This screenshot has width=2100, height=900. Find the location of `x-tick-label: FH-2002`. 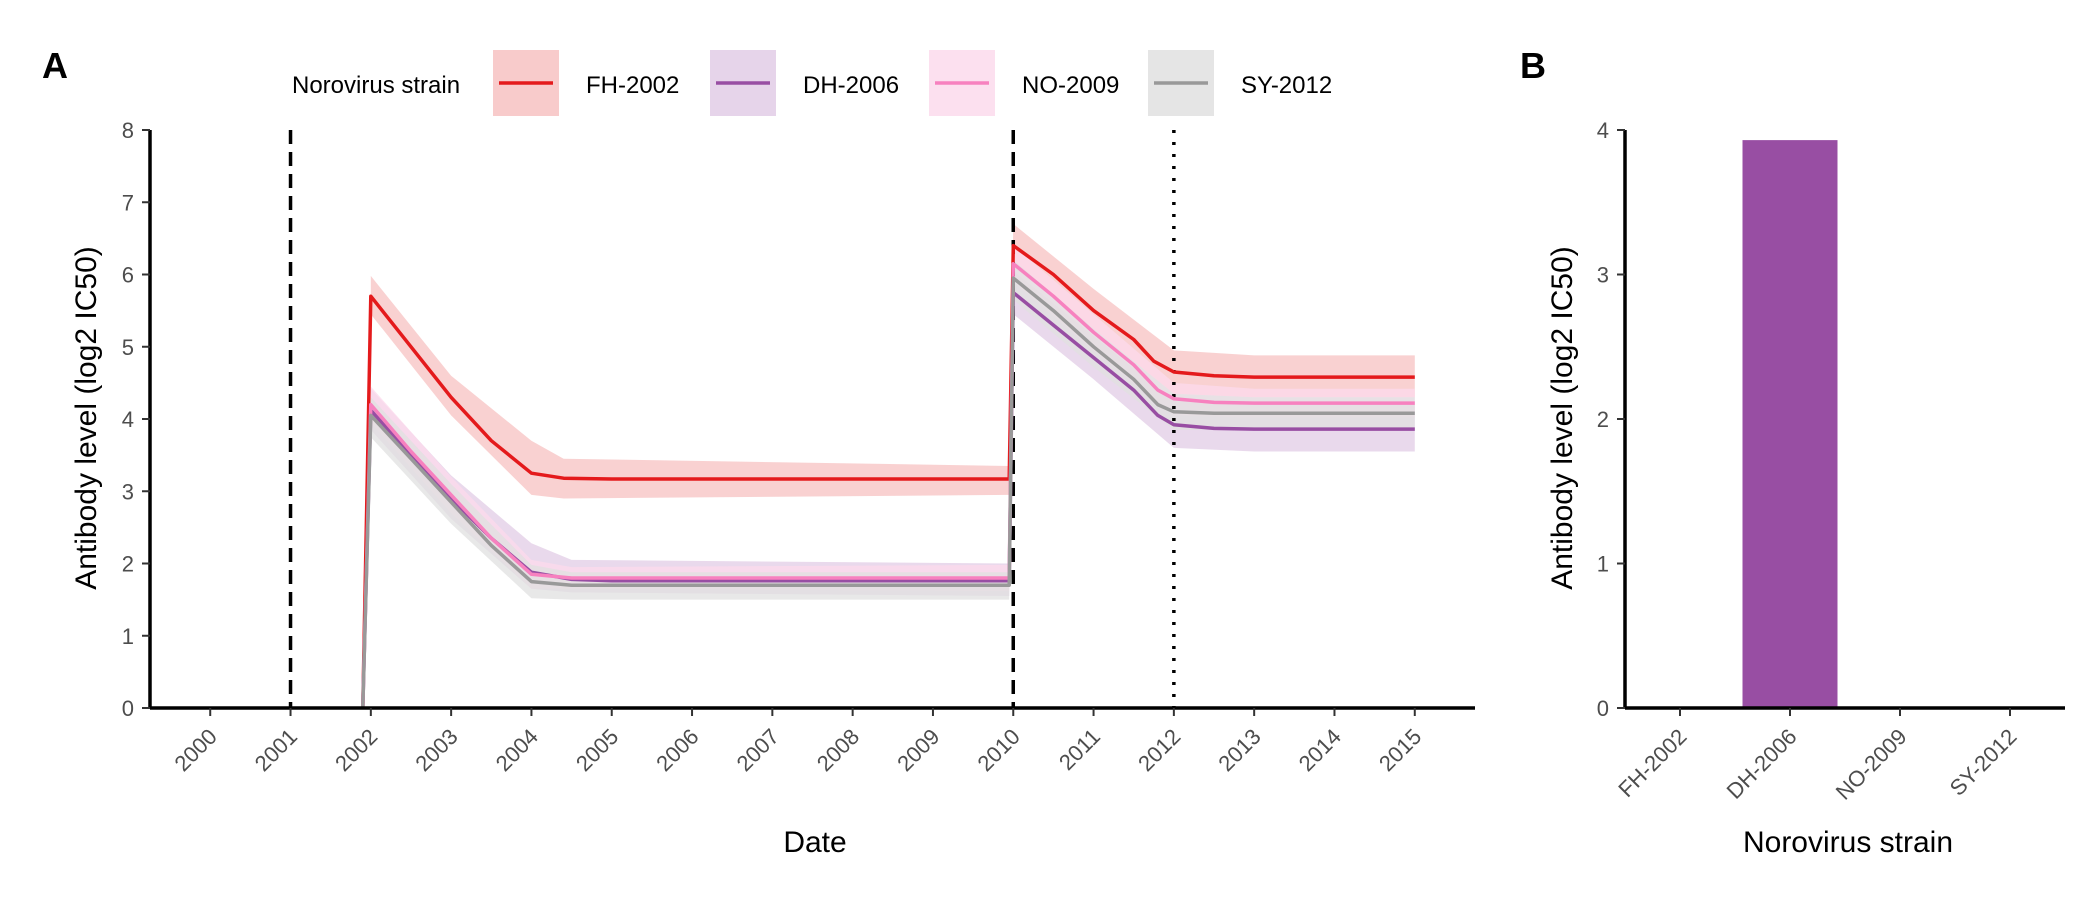

x-tick-label: FH-2002 is located at coordinates (1652, 763).